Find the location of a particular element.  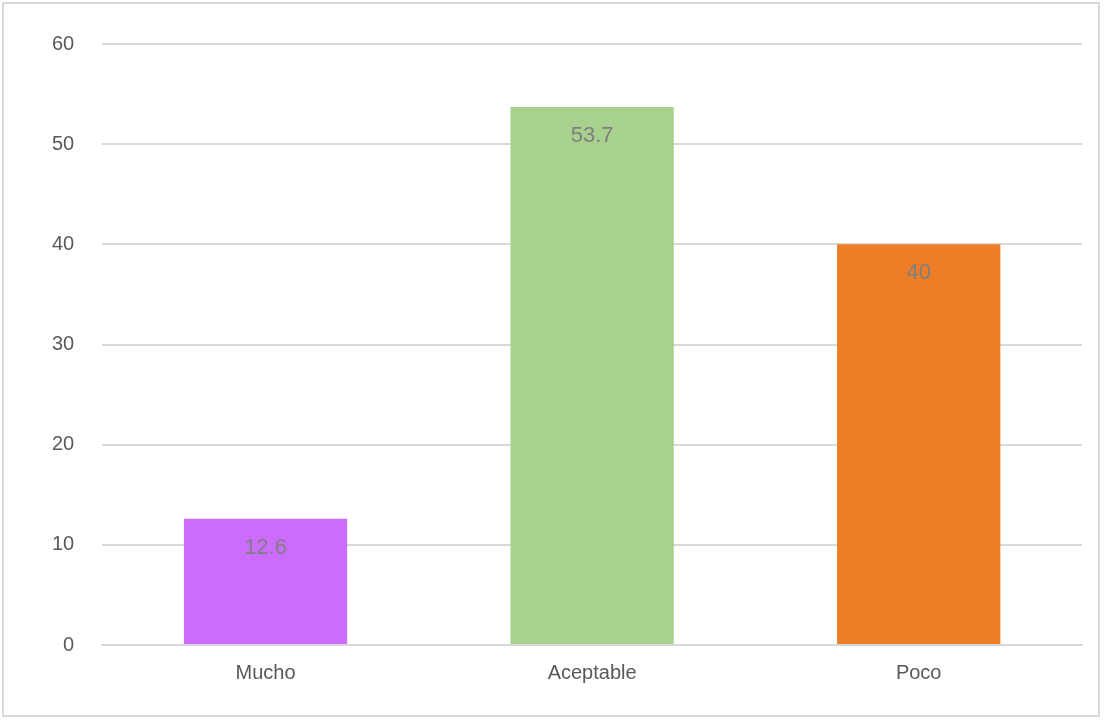

y-tick-label: 30 is located at coordinates (63, 343).